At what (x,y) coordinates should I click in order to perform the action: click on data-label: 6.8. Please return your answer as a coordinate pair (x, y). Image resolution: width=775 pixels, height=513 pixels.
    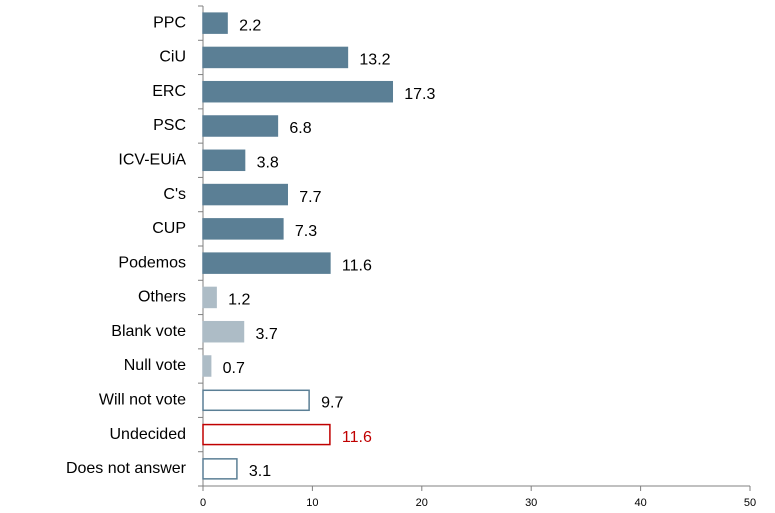
    Looking at the image, I should click on (300, 128).